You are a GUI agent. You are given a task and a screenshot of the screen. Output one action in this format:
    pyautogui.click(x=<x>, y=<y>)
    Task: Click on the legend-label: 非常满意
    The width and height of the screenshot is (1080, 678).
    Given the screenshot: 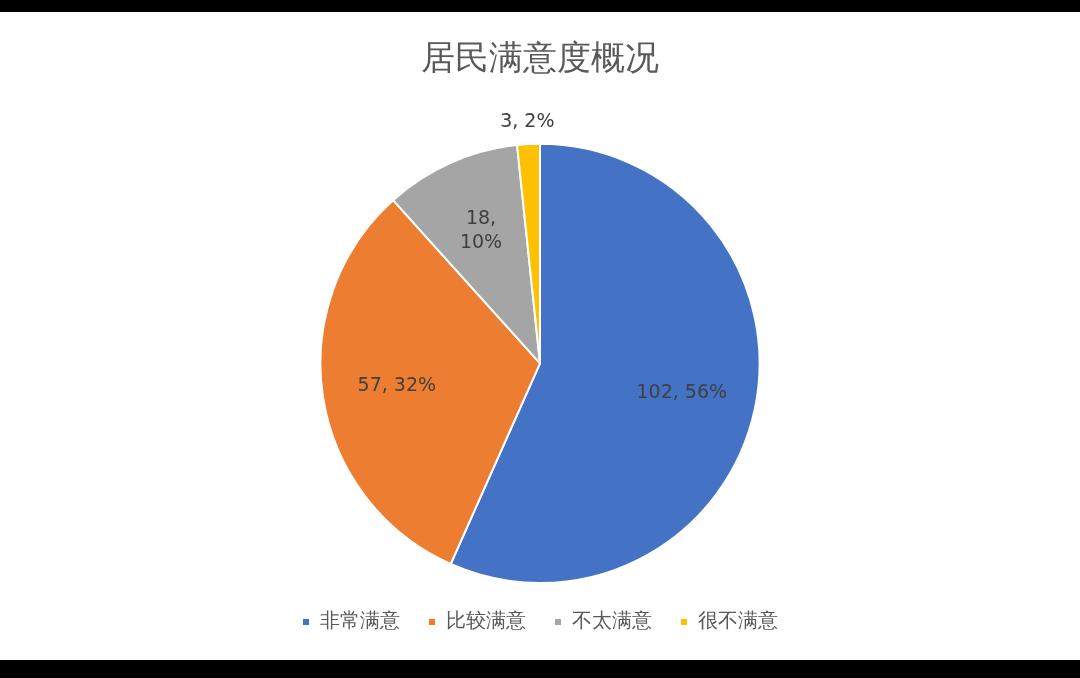 What is the action you would take?
    pyautogui.click(x=360, y=620)
    